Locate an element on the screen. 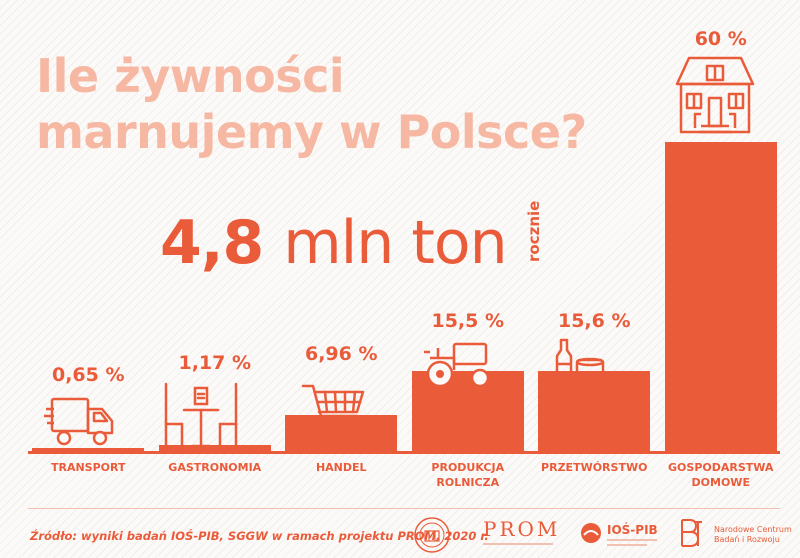 The height and width of the screenshot is (558, 800). value-label: 15,5 % is located at coordinates (468, 321).